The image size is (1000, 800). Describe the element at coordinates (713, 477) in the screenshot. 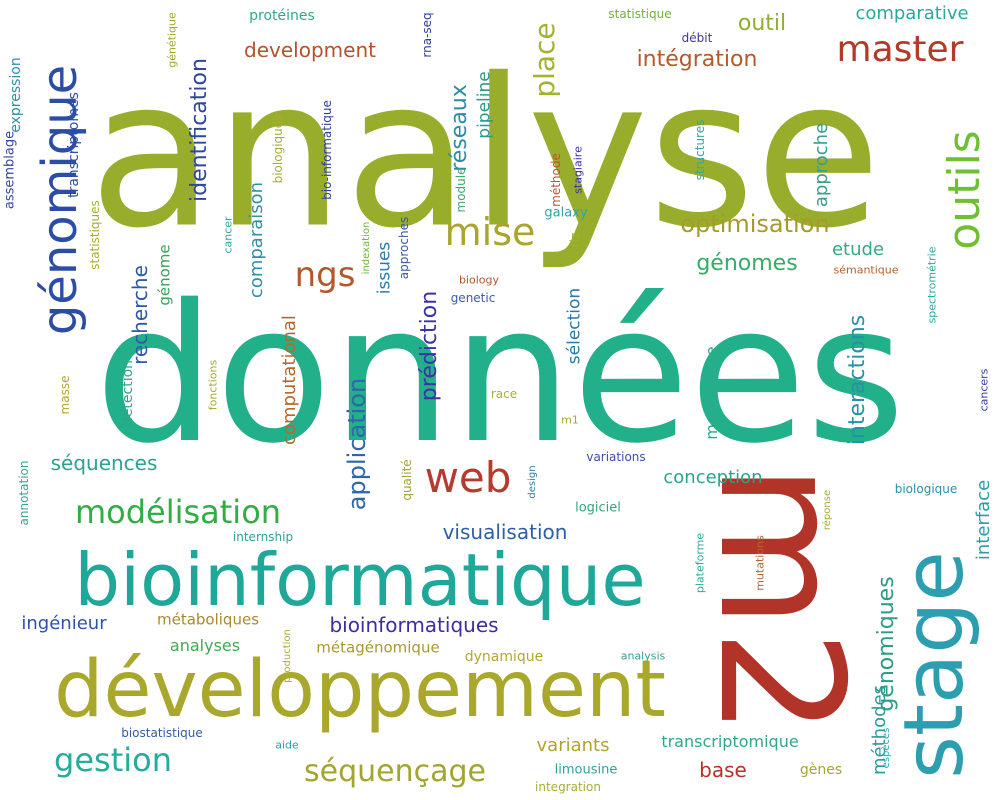

I see `cloud-word: conception` at that location.